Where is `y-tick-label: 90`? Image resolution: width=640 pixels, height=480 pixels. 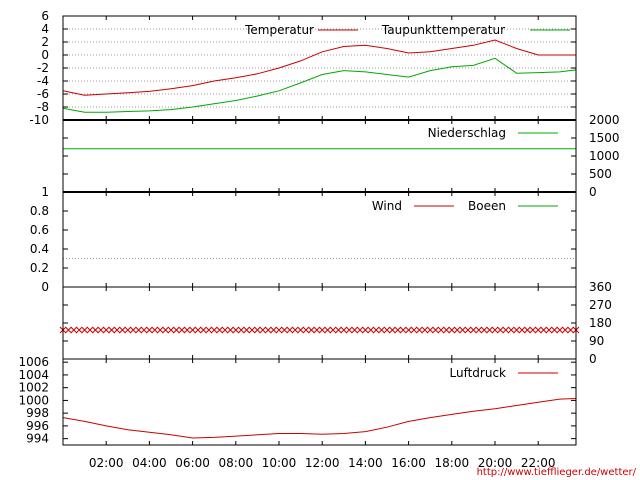 y-tick-label: 90 is located at coordinates (596, 341).